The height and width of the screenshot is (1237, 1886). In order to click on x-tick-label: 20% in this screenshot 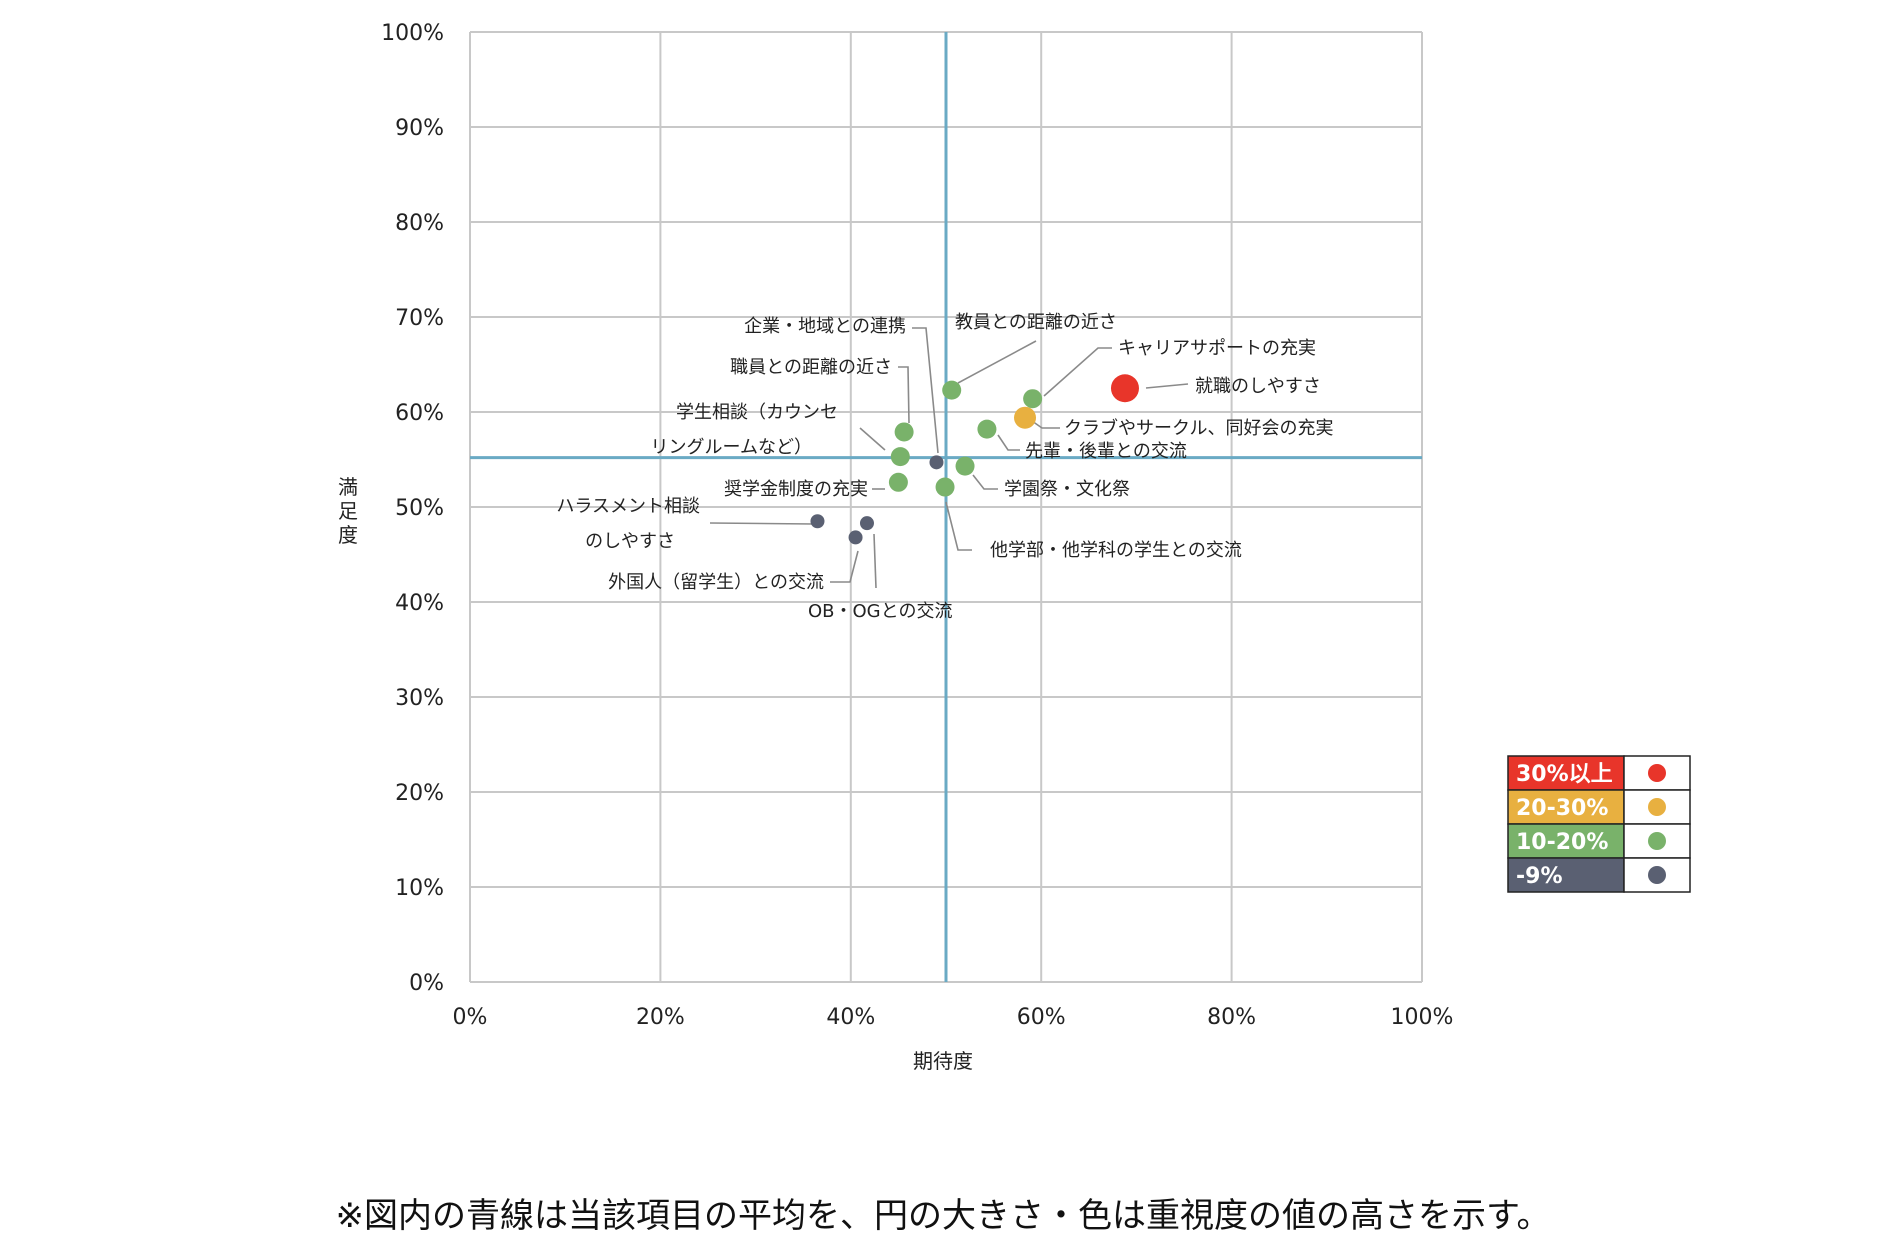, I will do `click(660, 1017)`.